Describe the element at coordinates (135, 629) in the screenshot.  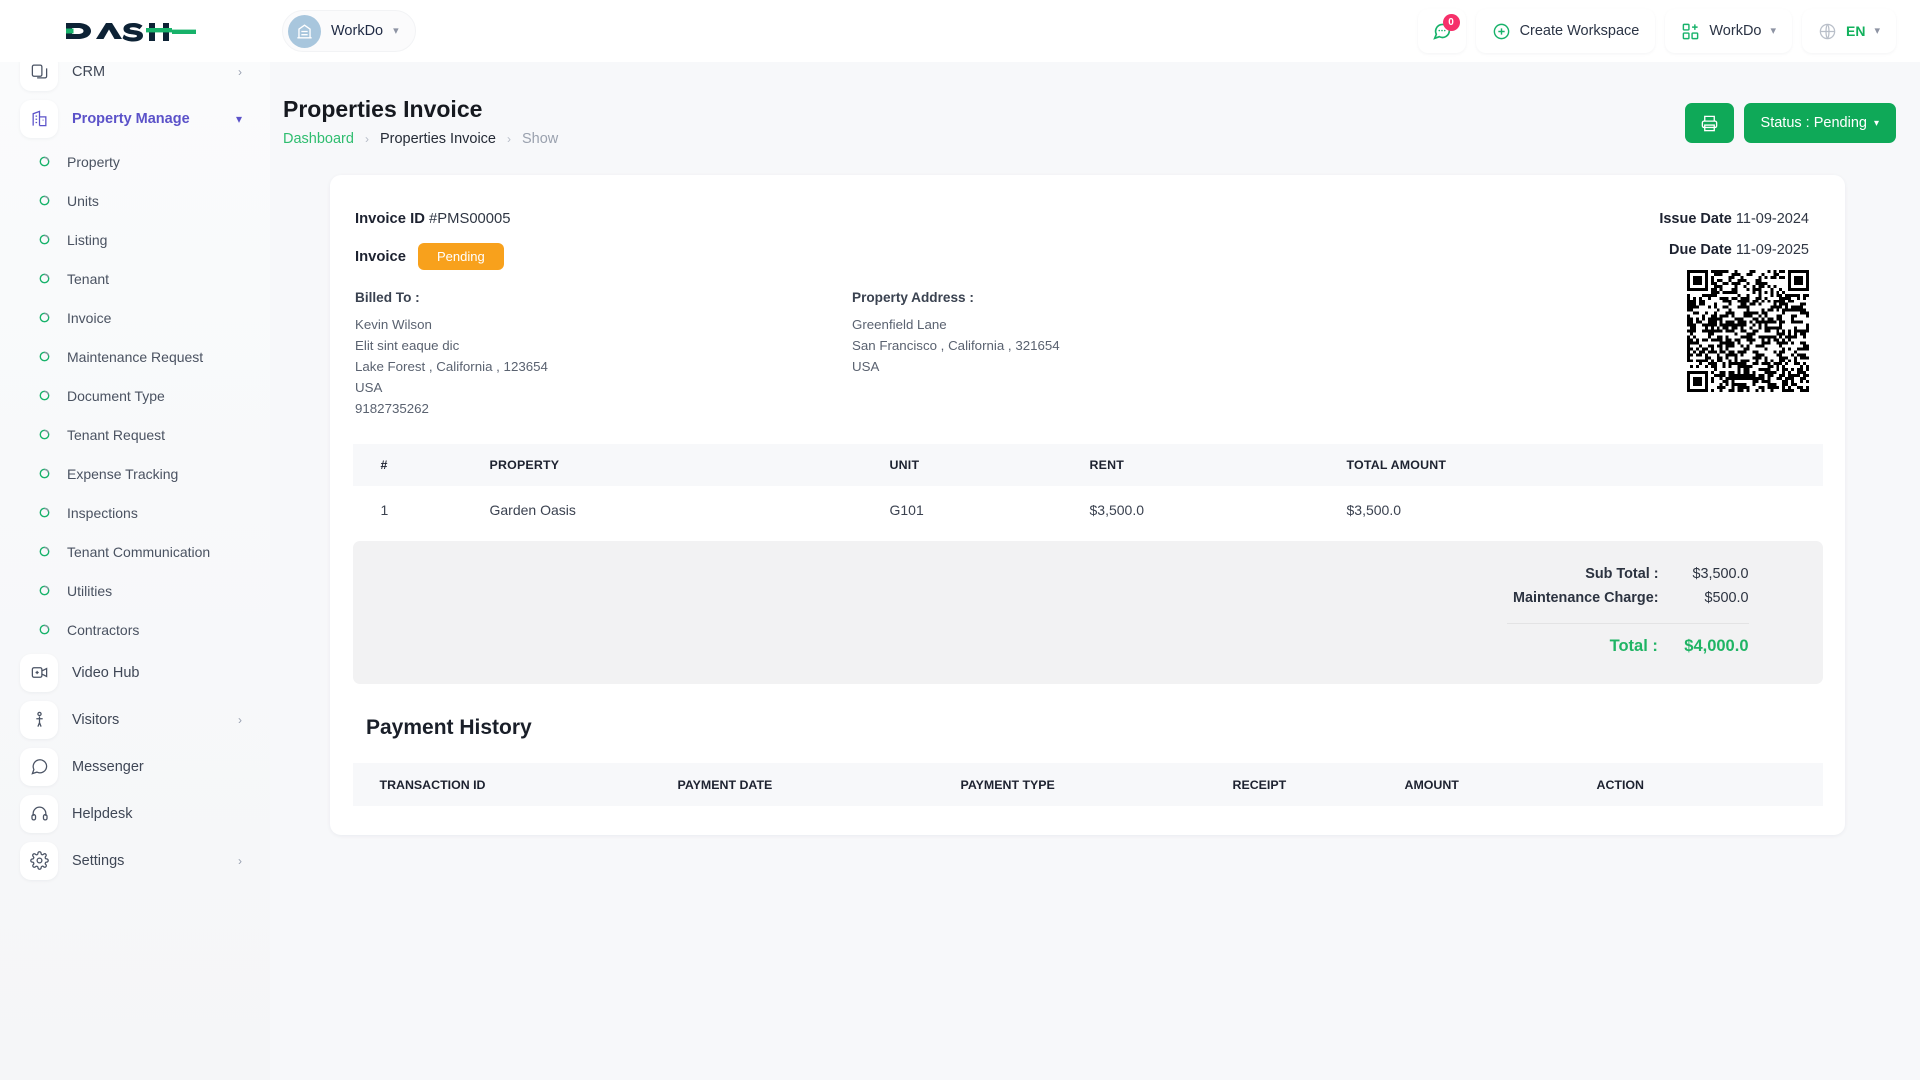
I see `sidebar-subitem-contractors: Contractors` at that location.